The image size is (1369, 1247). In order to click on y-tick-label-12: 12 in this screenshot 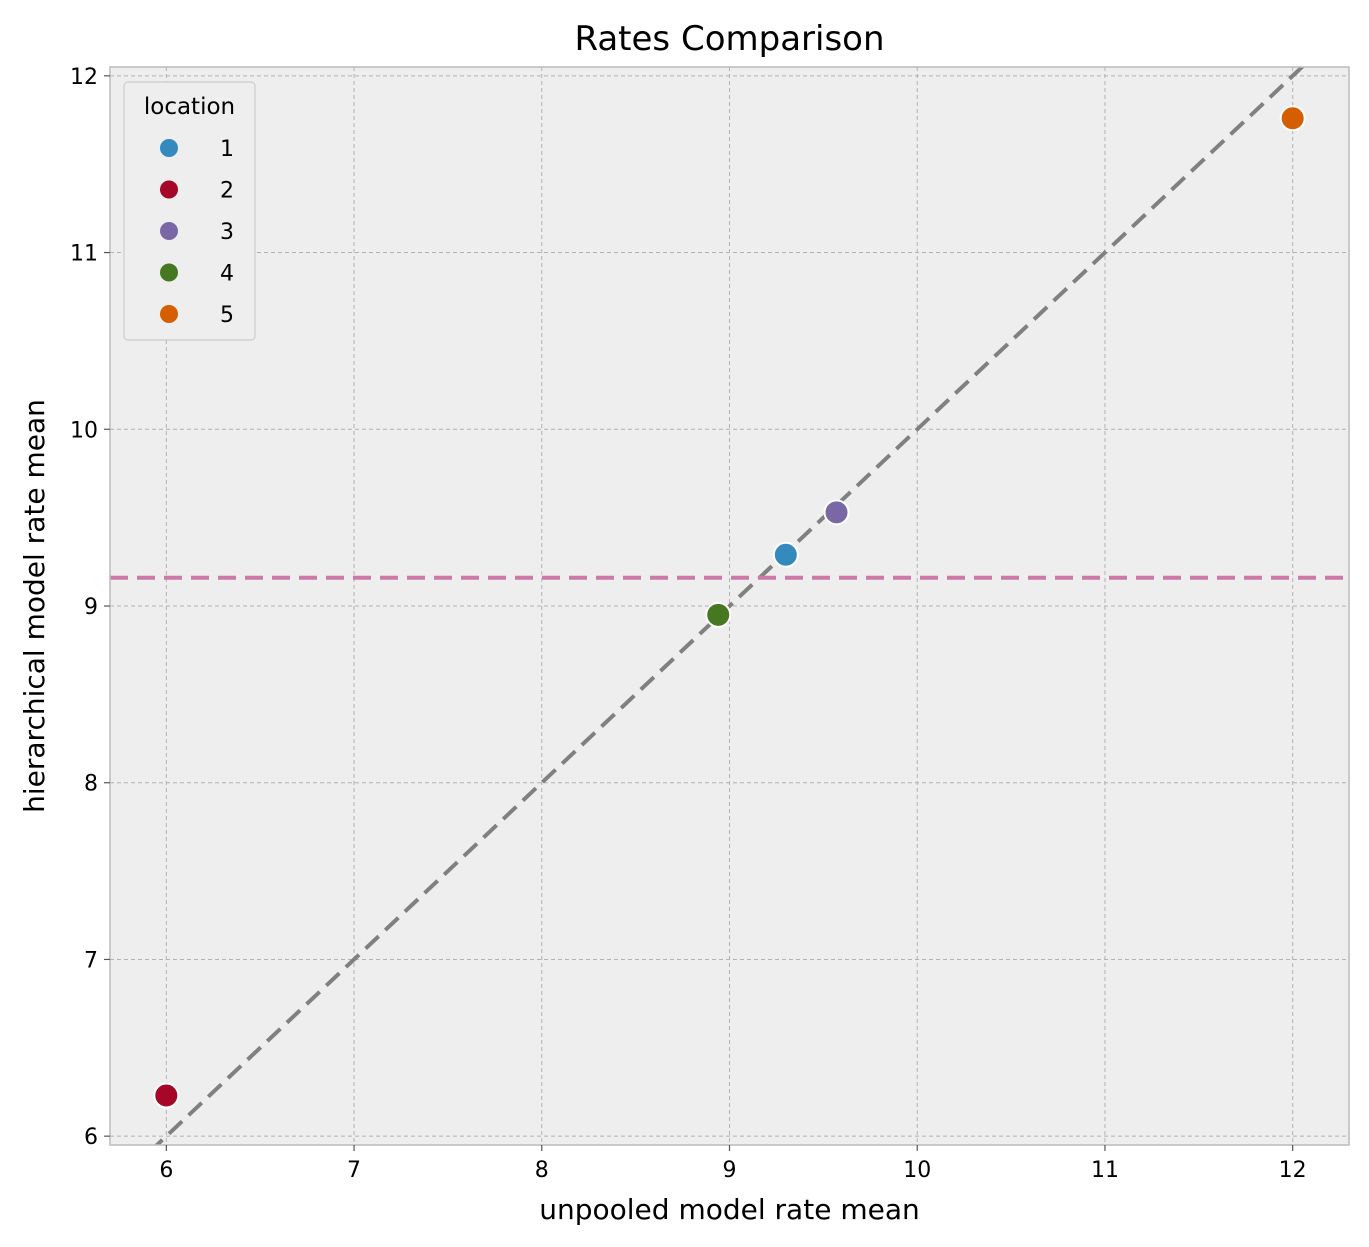, I will do `click(84, 77)`.